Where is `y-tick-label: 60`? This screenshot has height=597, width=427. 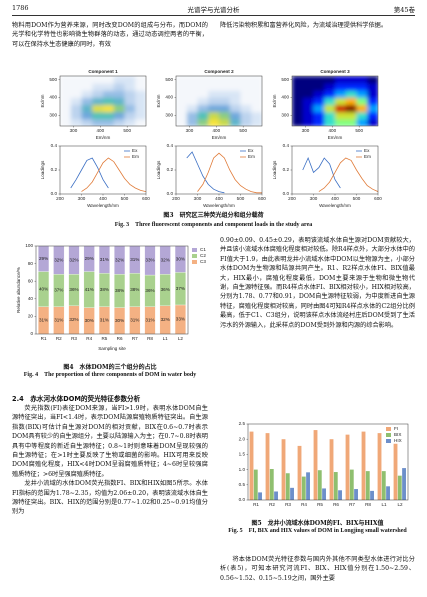
y-tick-label: 60 is located at coordinates (31, 280).